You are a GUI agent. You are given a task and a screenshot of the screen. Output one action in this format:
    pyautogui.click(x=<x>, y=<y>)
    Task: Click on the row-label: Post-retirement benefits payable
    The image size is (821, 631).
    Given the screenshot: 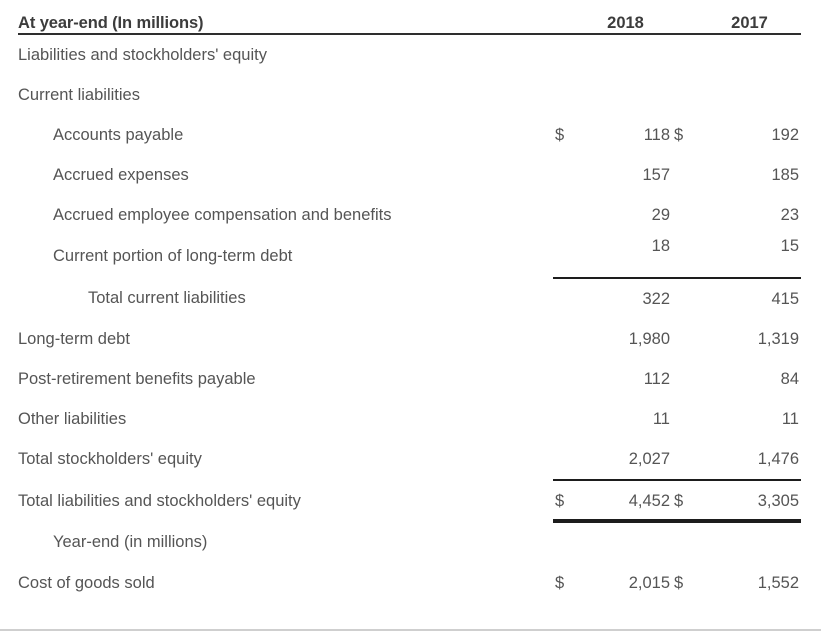 What is the action you would take?
    pyautogui.click(x=137, y=378)
    